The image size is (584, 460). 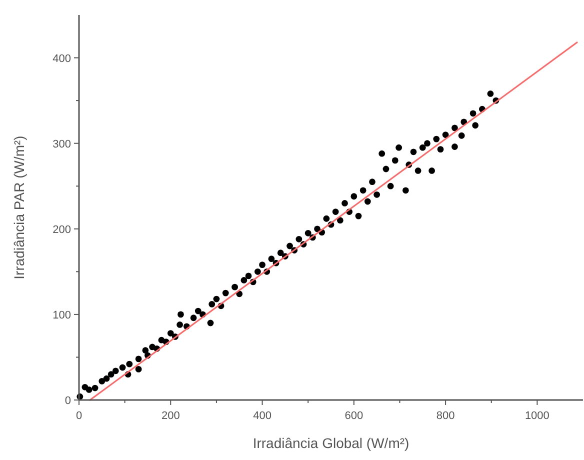 What do you see at coordinates (331, 443) in the screenshot?
I see `x-axis-title: Irradiância Global (W/m²)` at bounding box center [331, 443].